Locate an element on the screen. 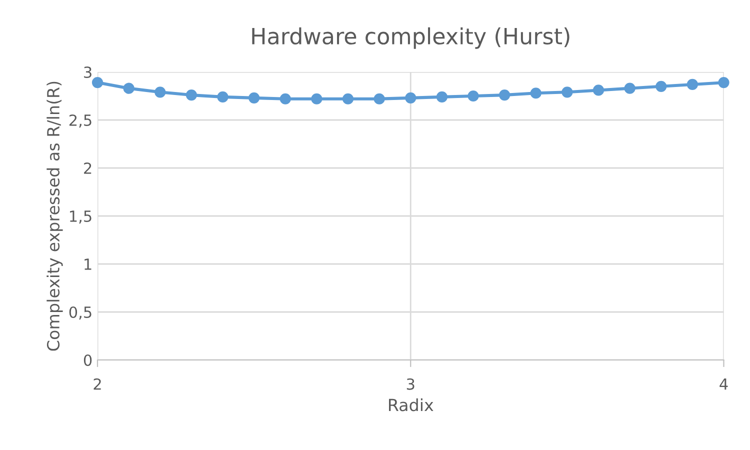 The height and width of the screenshot is (450, 750). y-tick-label: 1,5 is located at coordinates (81, 217).